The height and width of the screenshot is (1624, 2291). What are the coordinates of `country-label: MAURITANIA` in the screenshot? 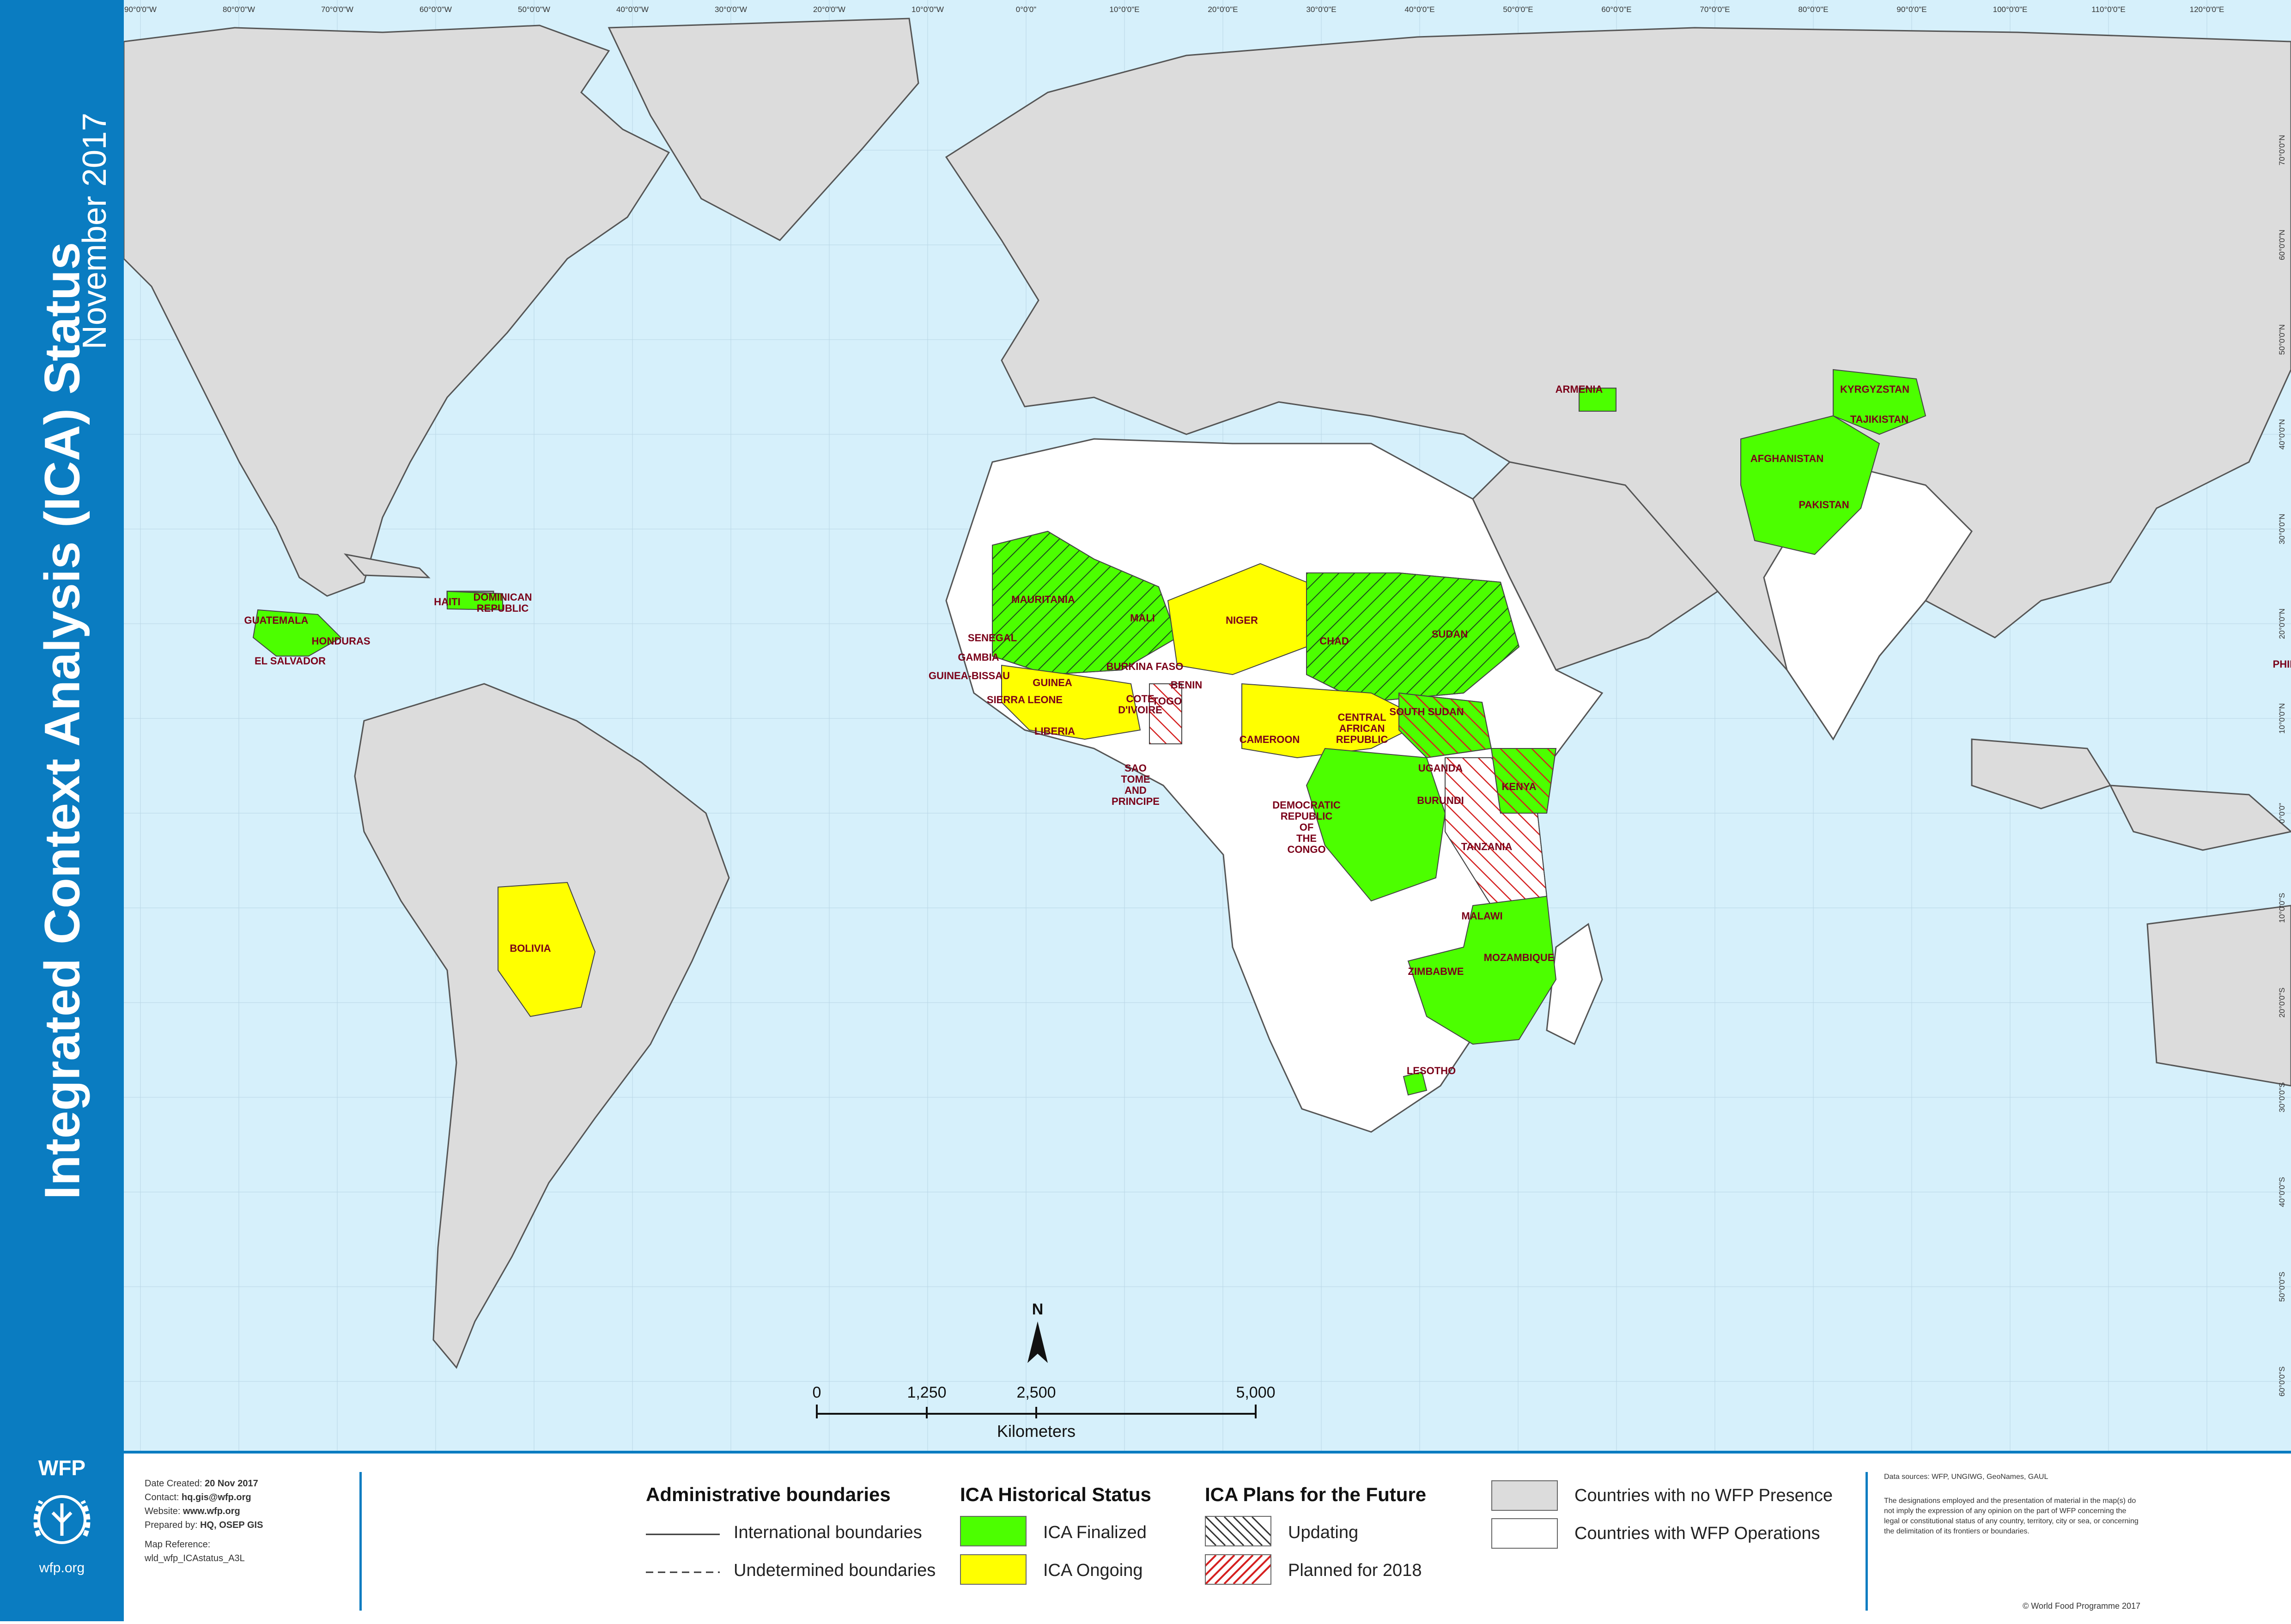 It's located at (1043, 599).